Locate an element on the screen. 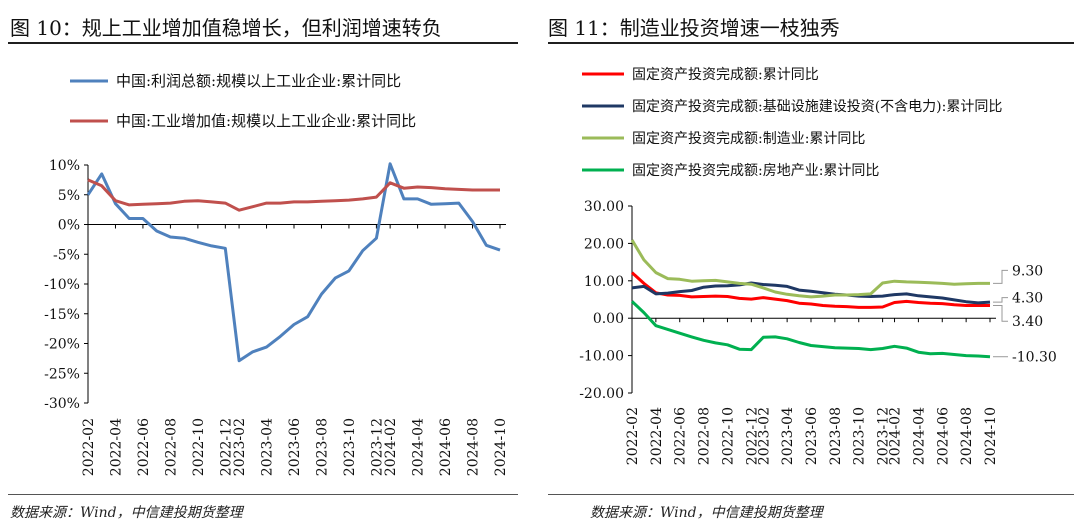 The height and width of the screenshot is (525, 1080). end-label-2: 3.40 is located at coordinates (1027, 322).